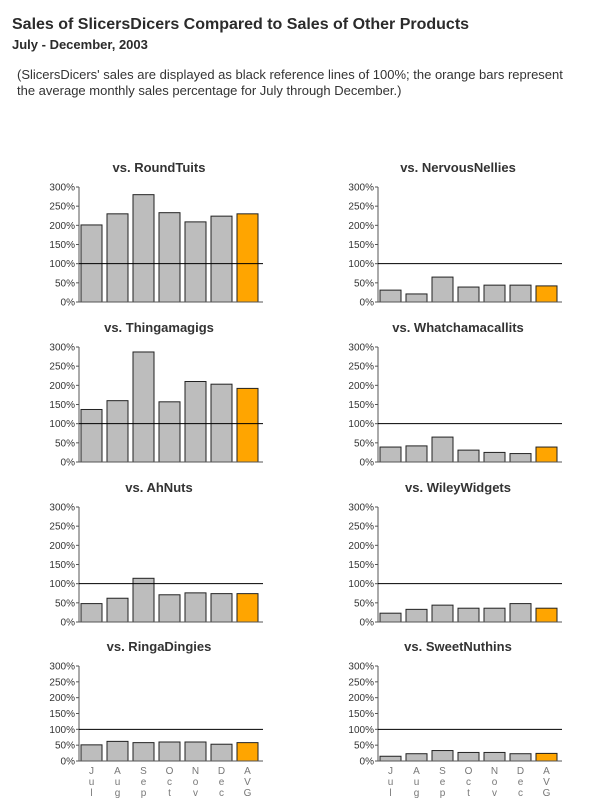  Describe the element at coordinates (159, 167) in the screenshot. I see `chart-title: vs. RoundTuits` at that location.